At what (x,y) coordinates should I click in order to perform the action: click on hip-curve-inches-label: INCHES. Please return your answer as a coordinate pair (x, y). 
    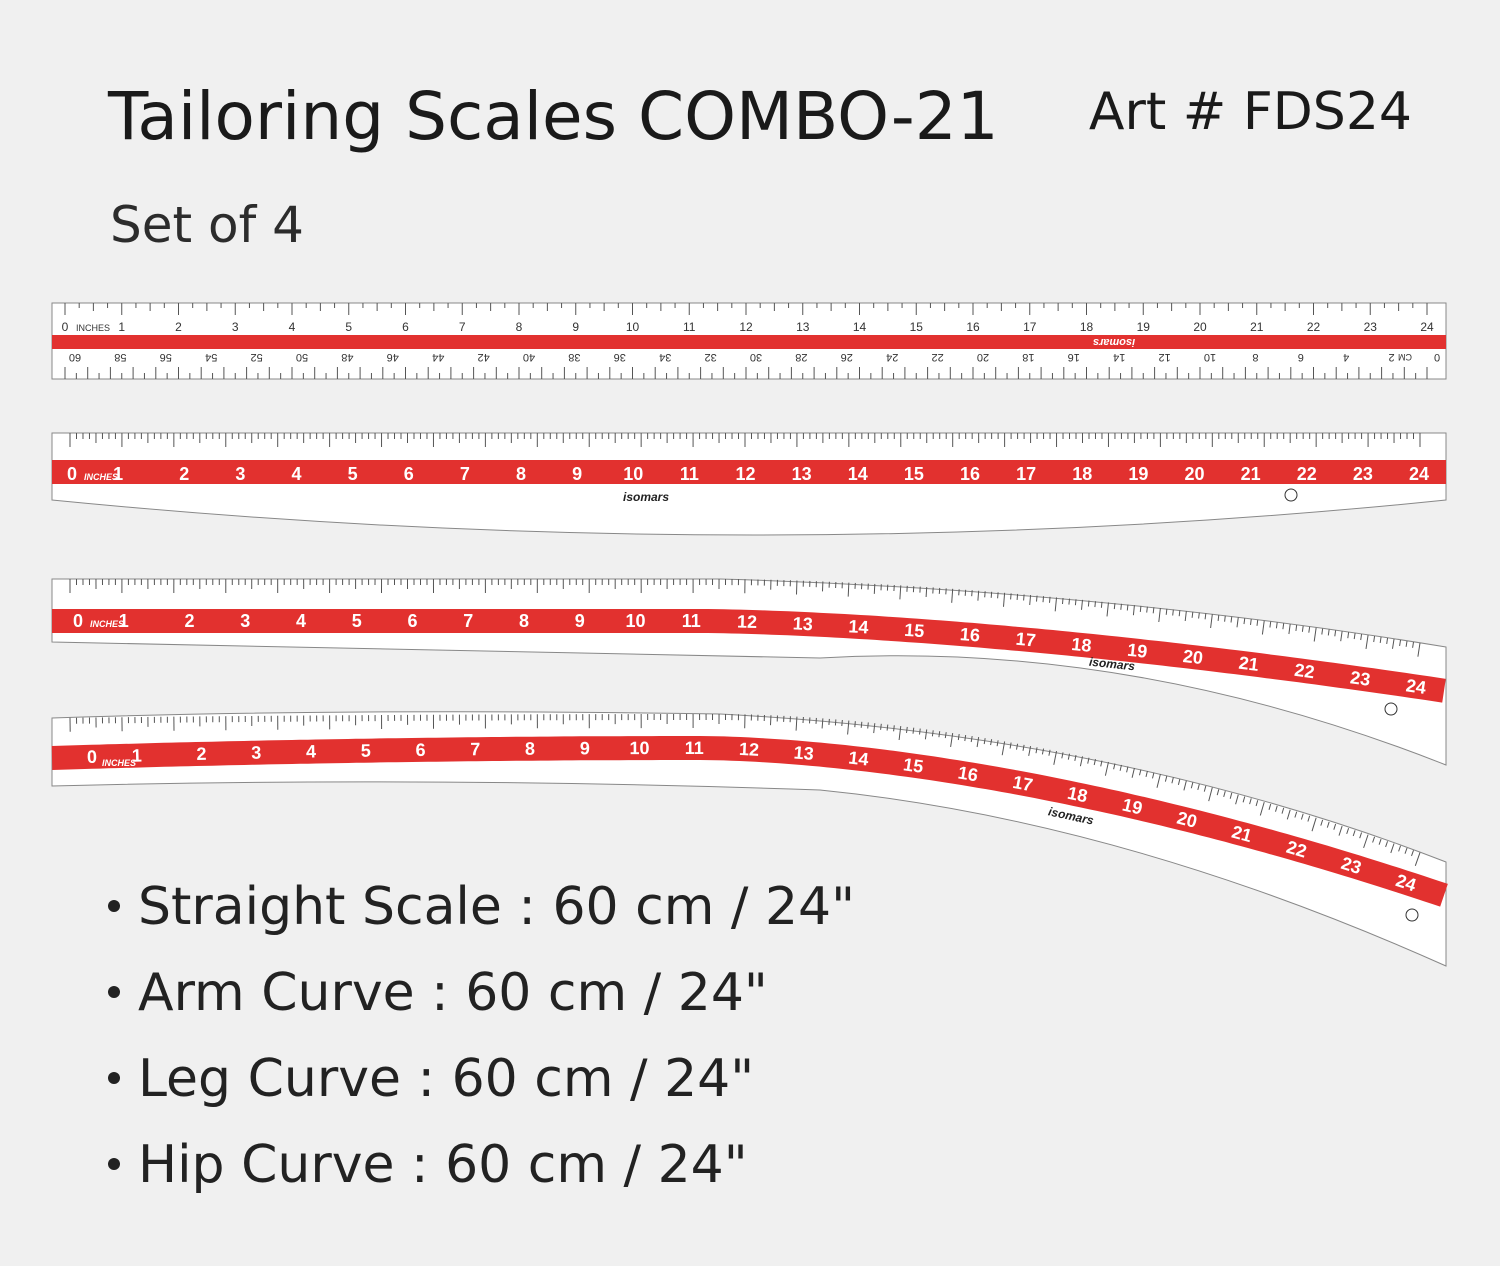
    Looking at the image, I should click on (119, 763).